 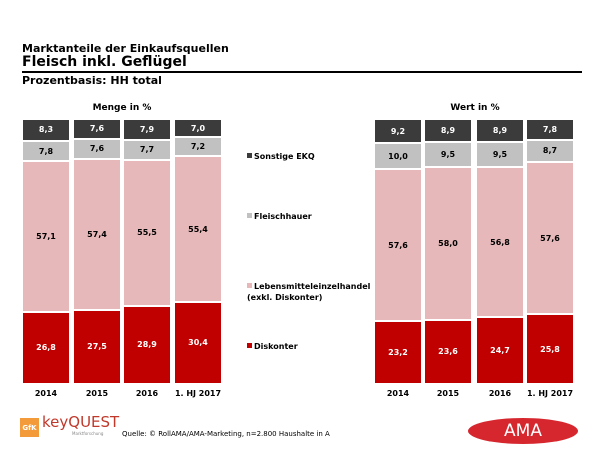 I want to click on legend-label: Diskonter, so click(x=276, y=346).